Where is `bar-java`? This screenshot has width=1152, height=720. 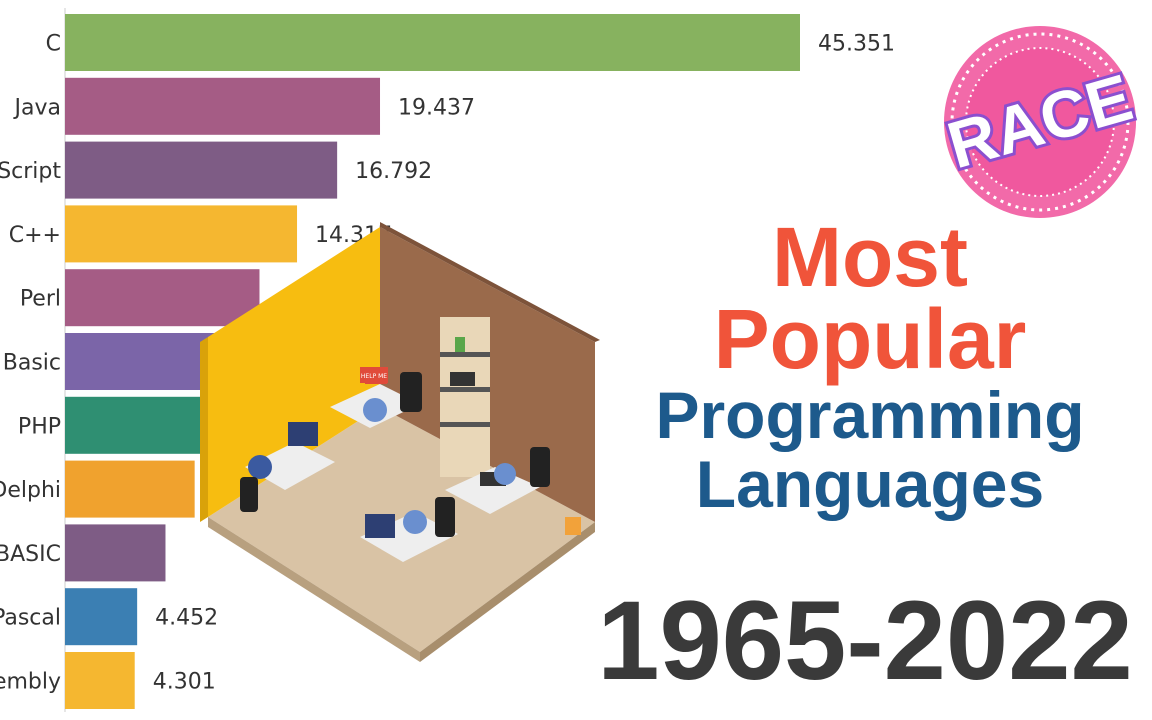
bar-java is located at coordinates (223, 106).